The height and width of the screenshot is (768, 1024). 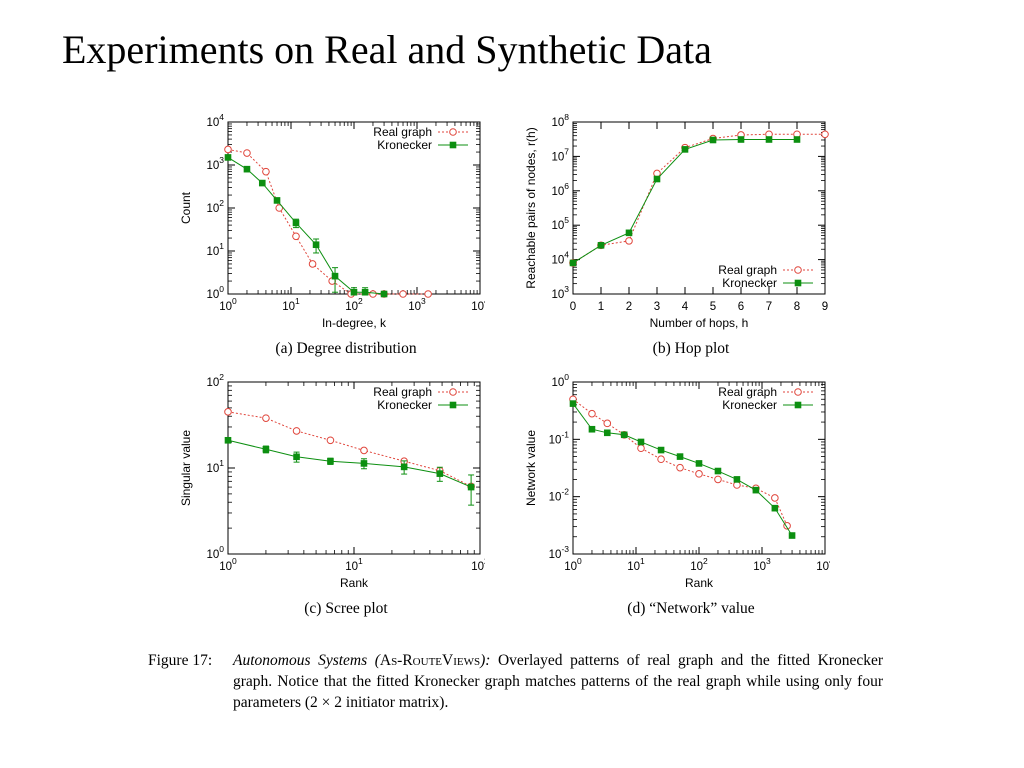 What do you see at coordinates (306, 660) in the screenshot?
I see `caption-title-a: Autonomous Systems (` at bounding box center [306, 660].